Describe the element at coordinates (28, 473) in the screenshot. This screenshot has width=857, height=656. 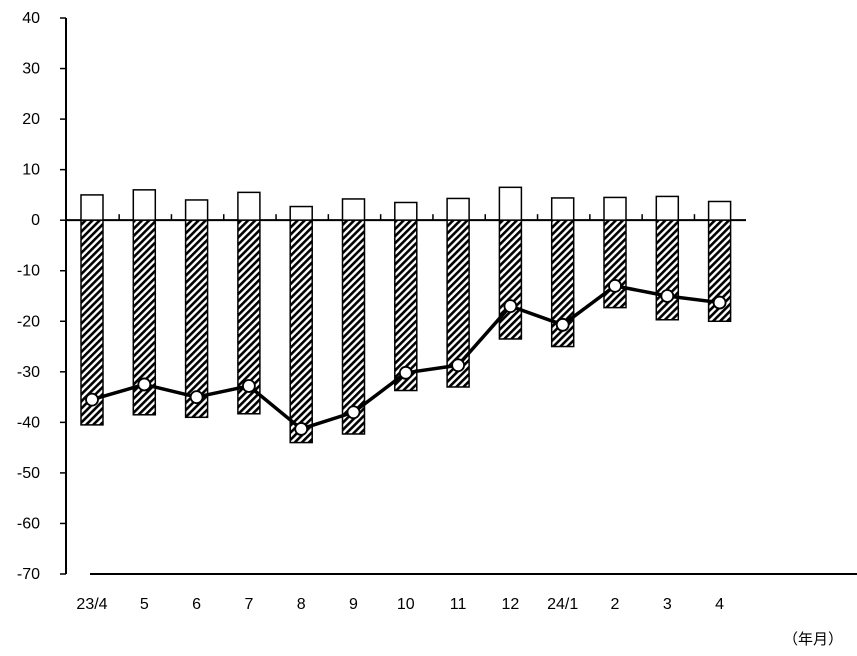
I see `y-tick-label: -50` at that location.